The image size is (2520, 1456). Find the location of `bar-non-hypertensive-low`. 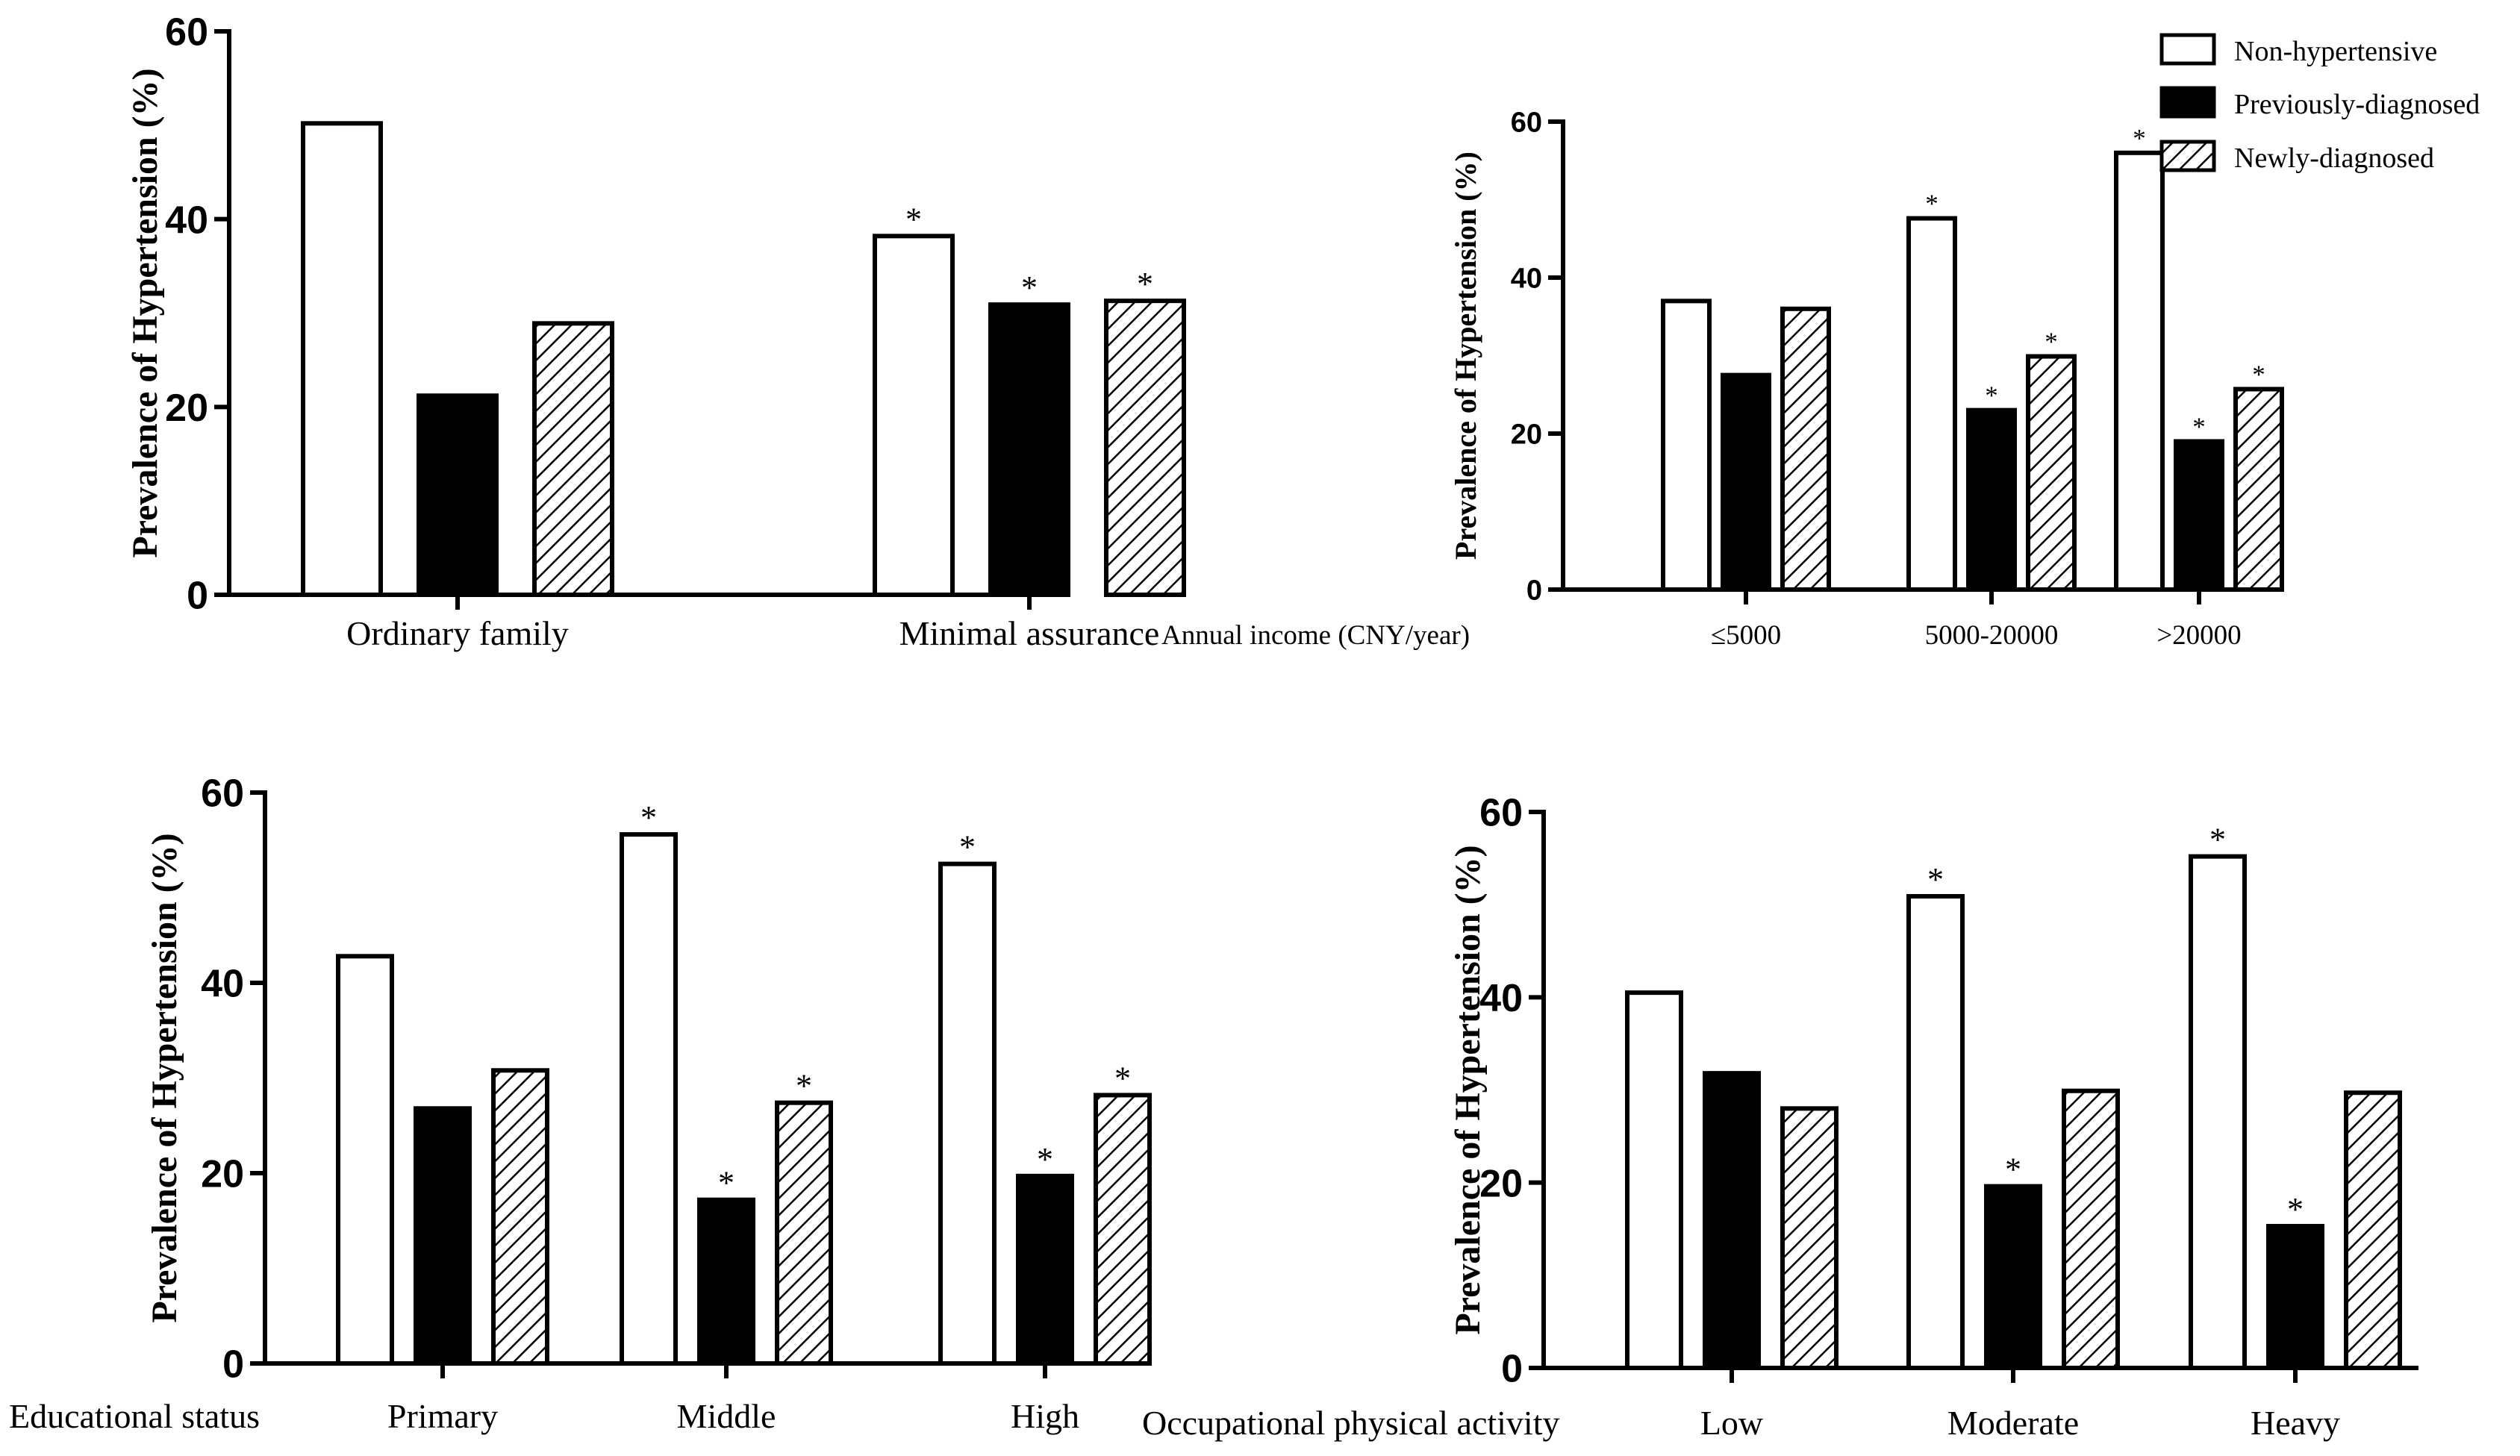

bar-non-hypertensive-low is located at coordinates (1654, 1180).